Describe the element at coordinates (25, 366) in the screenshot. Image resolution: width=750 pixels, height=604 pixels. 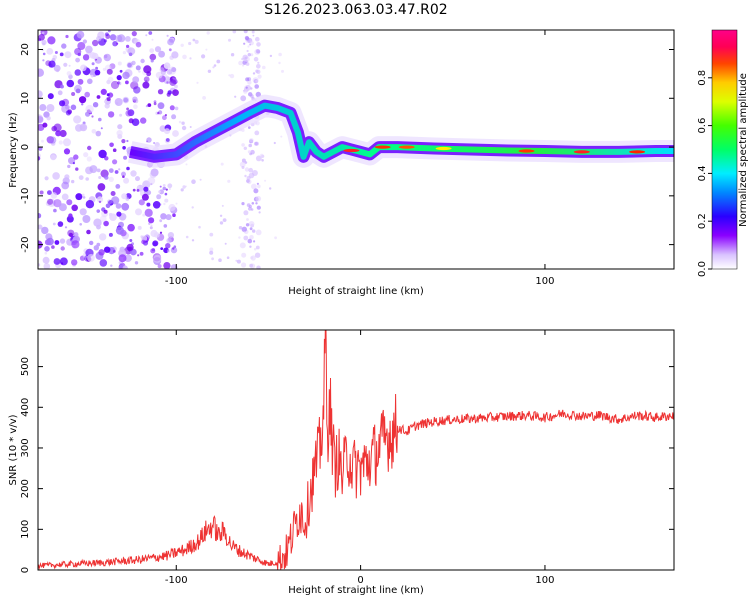
I see `y-tick-label: 500` at that location.